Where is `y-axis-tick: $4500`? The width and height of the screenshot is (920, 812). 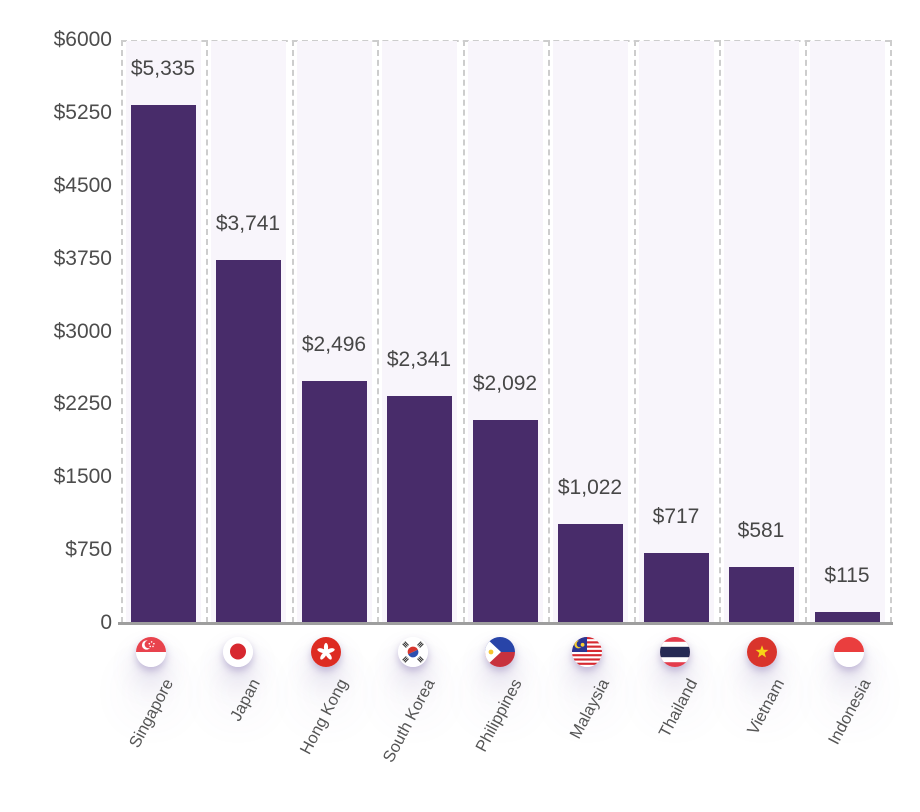
y-axis-tick: $4500 is located at coordinates (82, 185).